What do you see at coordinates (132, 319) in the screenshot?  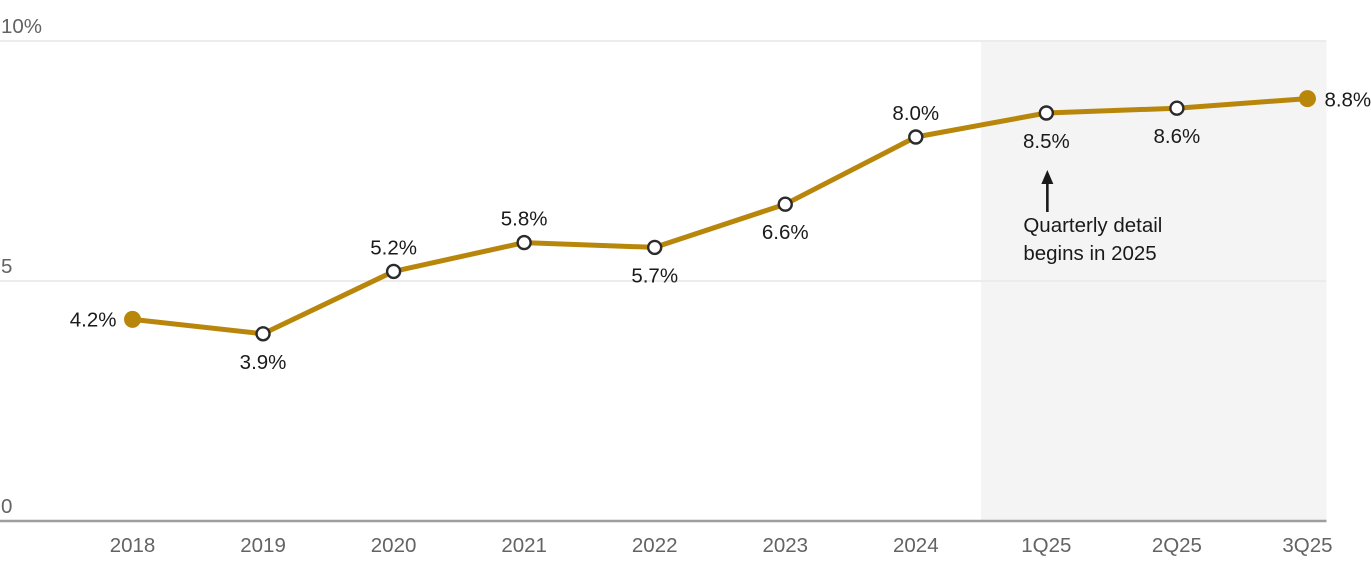 I see `data-point-2018` at bounding box center [132, 319].